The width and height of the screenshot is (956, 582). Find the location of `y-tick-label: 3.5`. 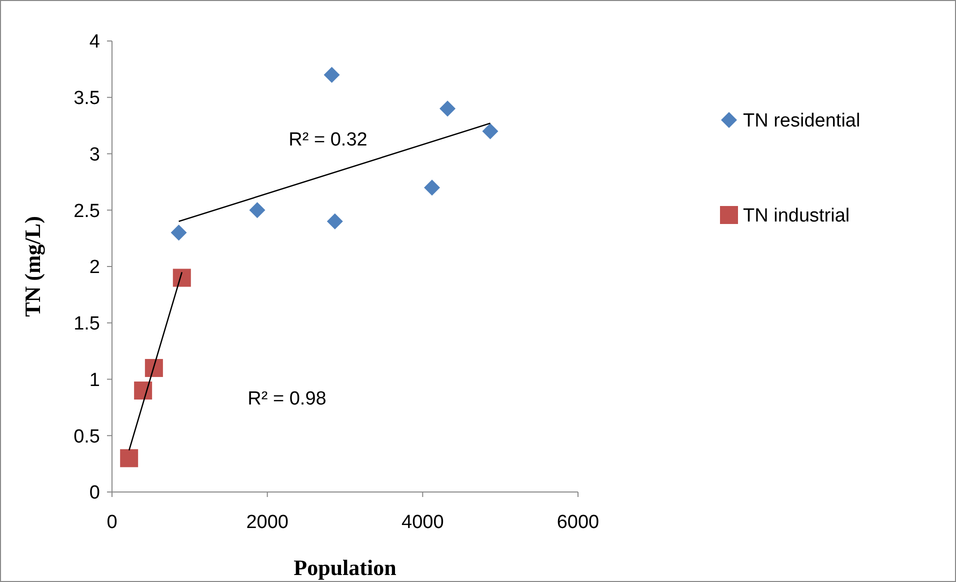

y-tick-label: 3.5 is located at coordinates (87, 99).